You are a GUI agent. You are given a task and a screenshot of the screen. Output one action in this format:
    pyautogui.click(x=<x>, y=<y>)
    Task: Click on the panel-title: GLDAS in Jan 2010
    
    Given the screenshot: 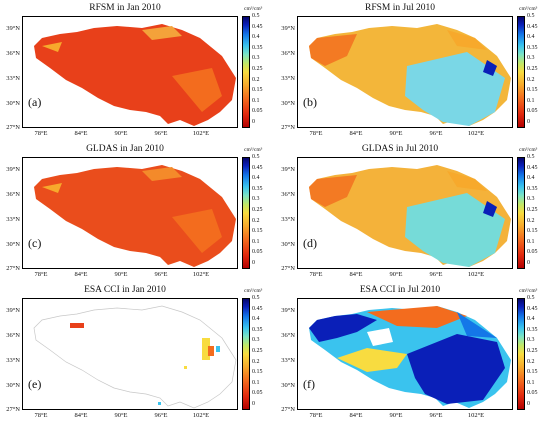 What is the action you would take?
    pyautogui.click(x=125, y=149)
    